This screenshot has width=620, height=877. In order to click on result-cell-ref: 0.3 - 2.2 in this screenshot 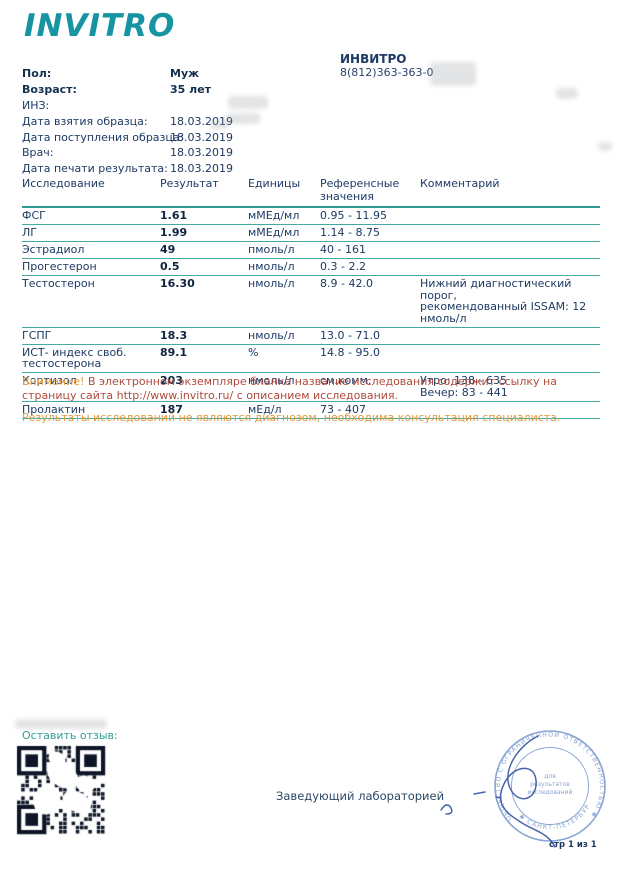, I will do `click(370, 267)`.